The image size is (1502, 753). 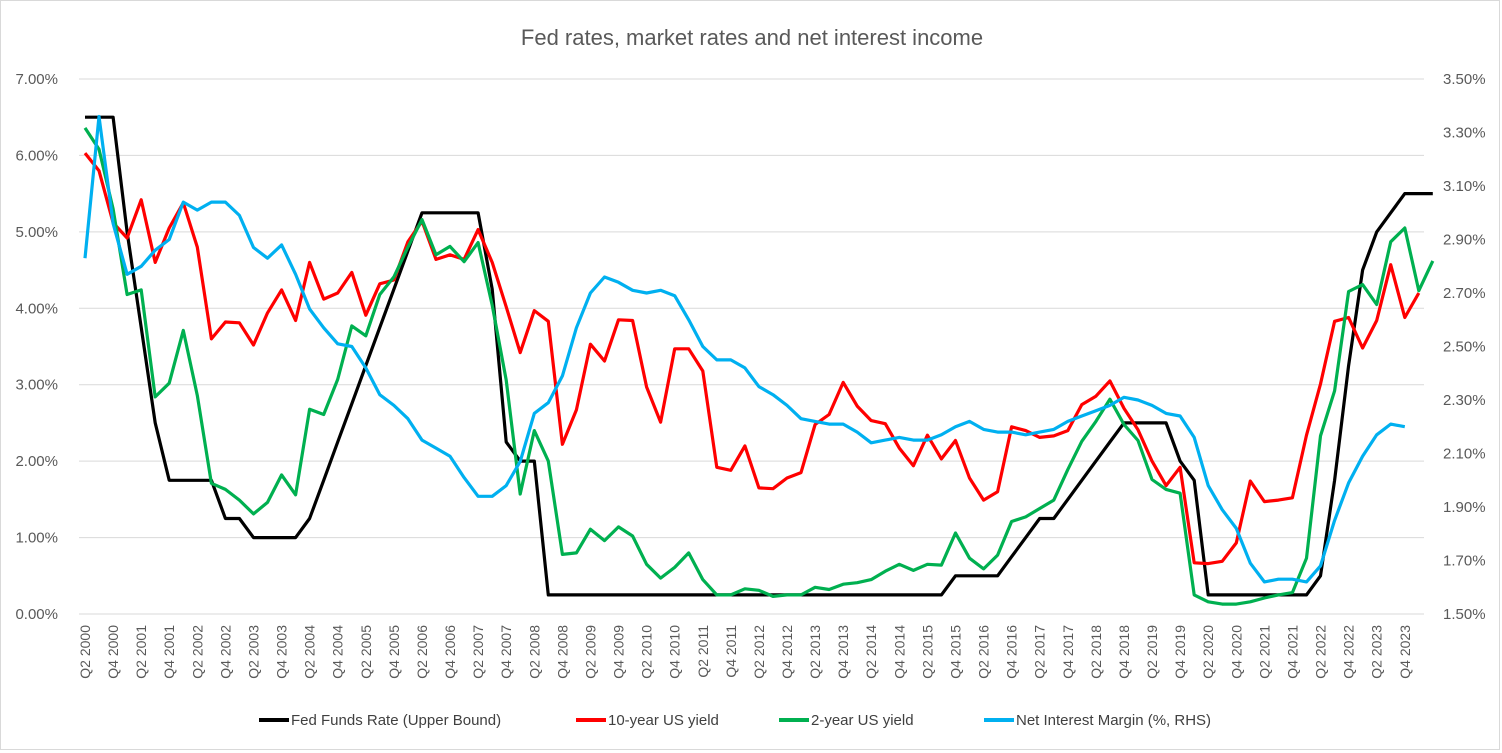 I want to click on x-tick-label: Q4 2014, so click(x=899, y=652).